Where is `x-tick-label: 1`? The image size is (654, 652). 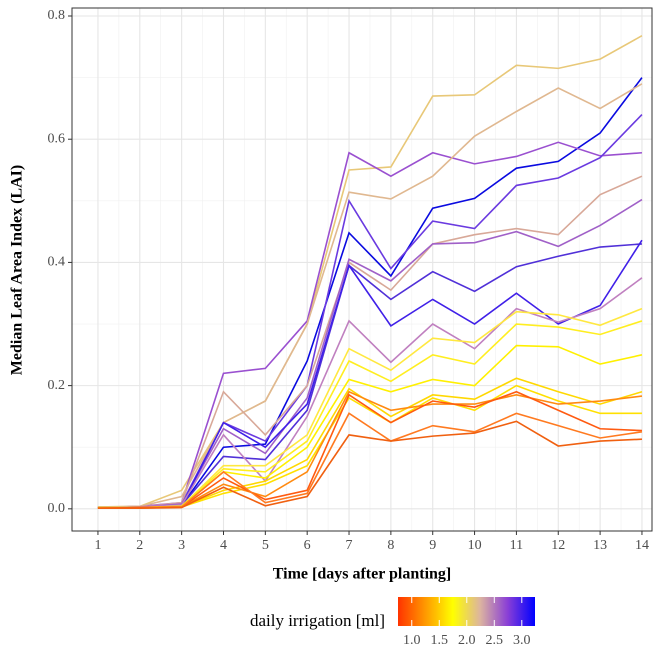
x-tick-label: 1 is located at coordinates (97, 545).